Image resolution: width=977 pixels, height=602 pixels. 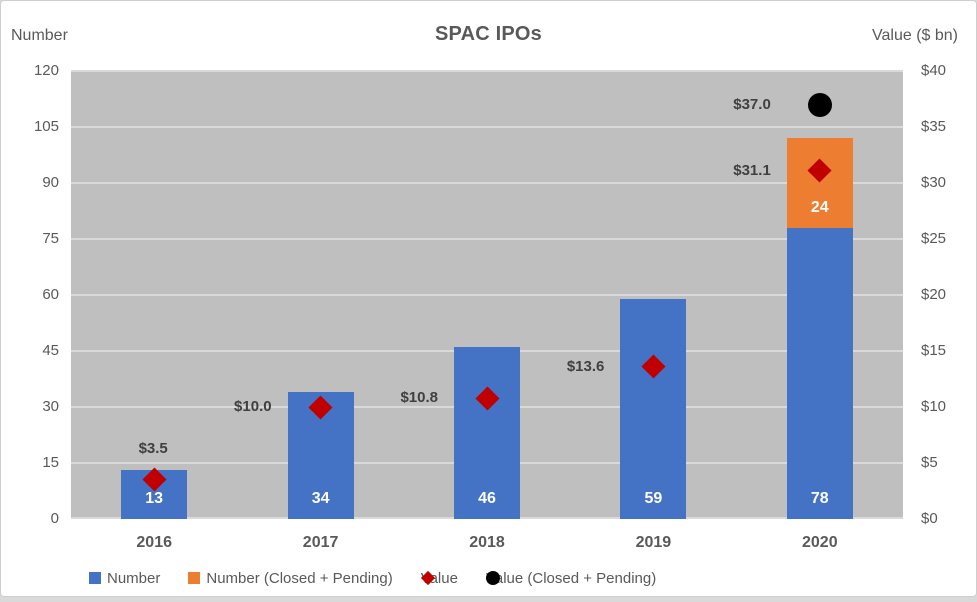 I want to click on right-axis-tick-label: $25, so click(x=934, y=238).